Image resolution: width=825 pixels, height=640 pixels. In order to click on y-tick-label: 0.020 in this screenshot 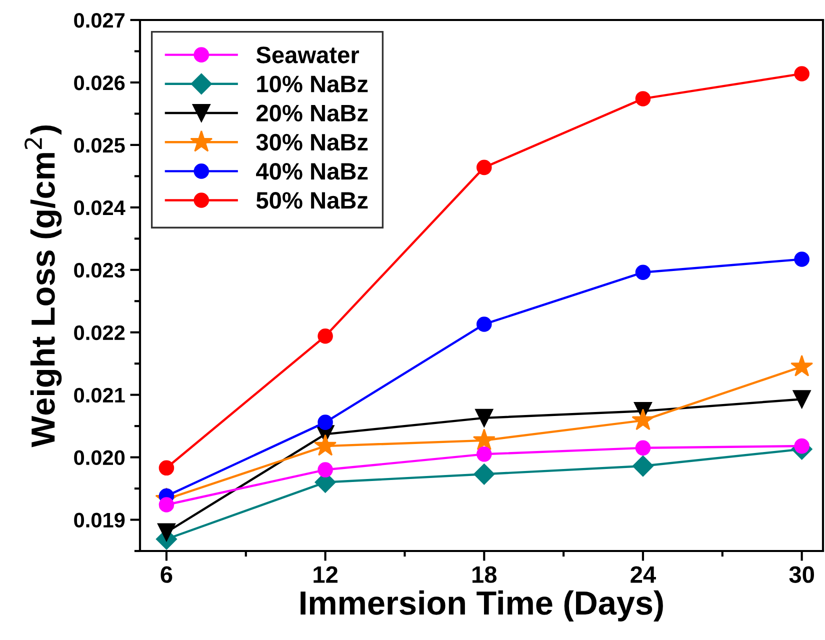, I will do `click(99, 458)`.